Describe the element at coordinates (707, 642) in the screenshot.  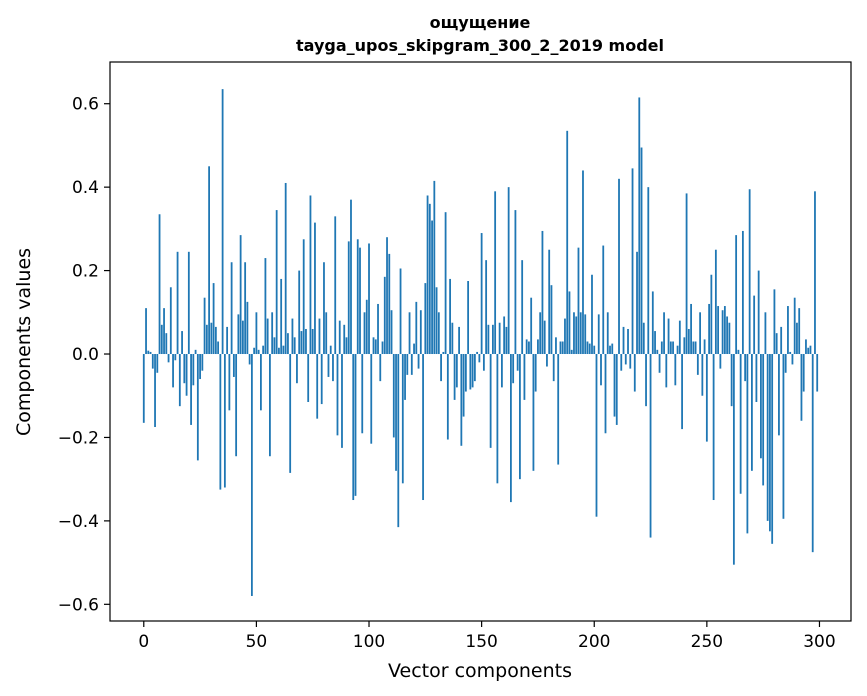
I see `x-tick-label: 250` at that location.